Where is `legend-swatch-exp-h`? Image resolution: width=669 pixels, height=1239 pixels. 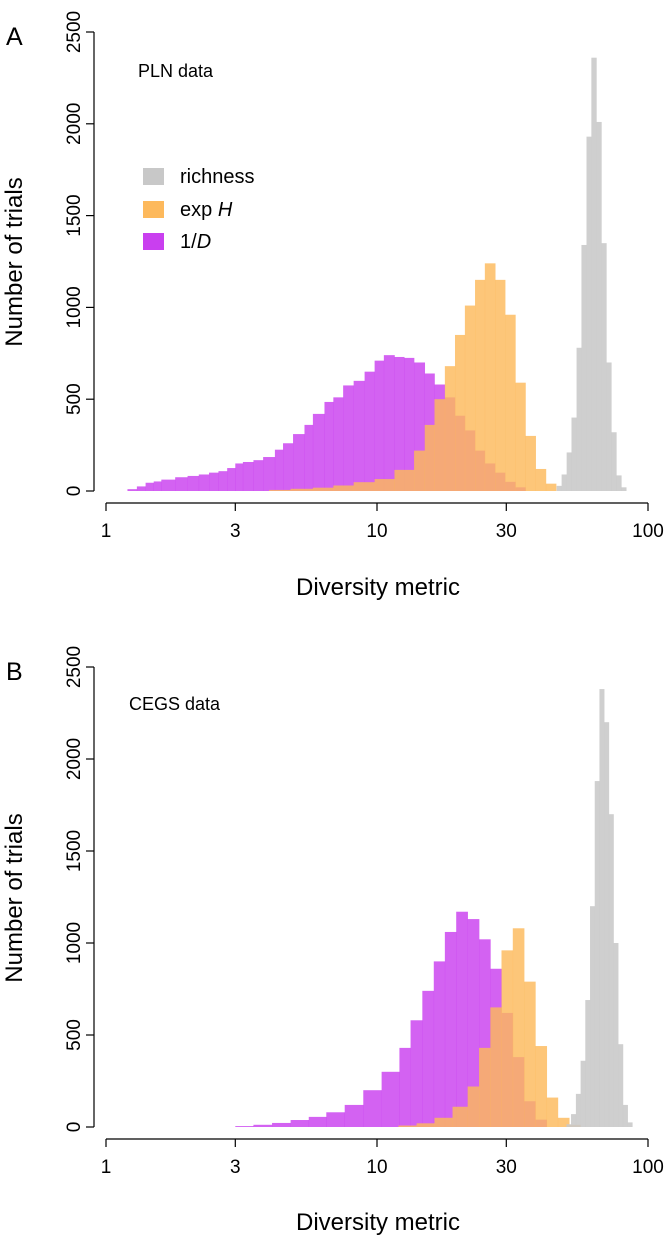 legend-swatch-exp-h is located at coordinates (153, 209).